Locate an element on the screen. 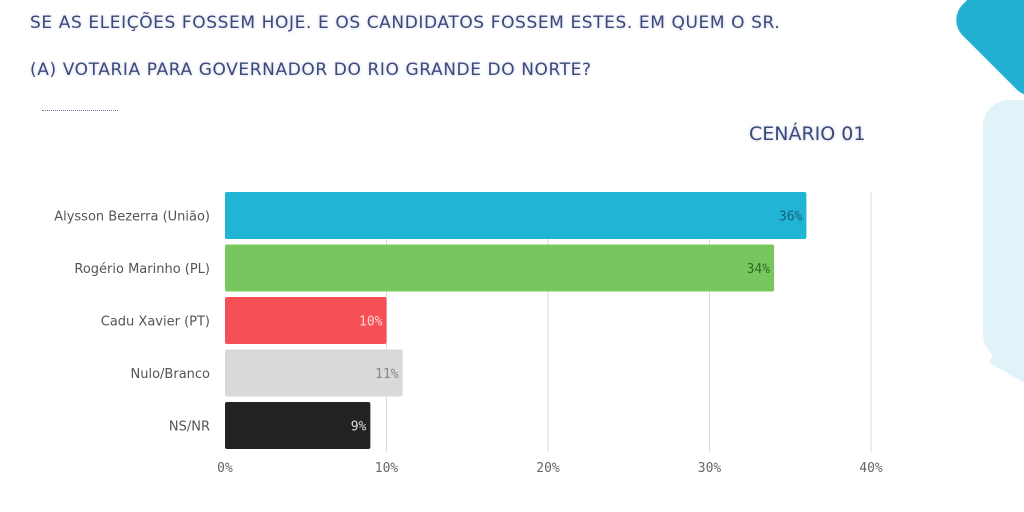 This screenshot has width=1024, height=512. category-label: Cadu Xavier (PT) is located at coordinates (155, 322).